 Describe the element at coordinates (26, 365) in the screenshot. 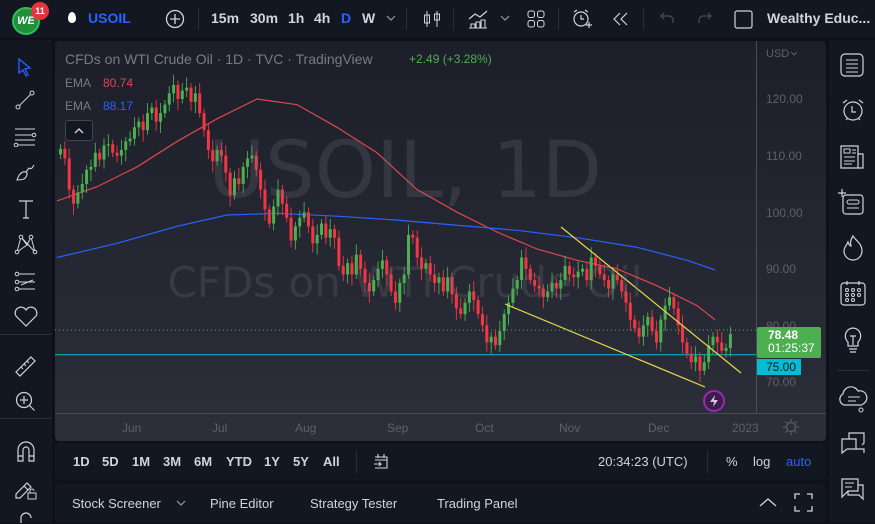

I see `ruler-icon` at that location.